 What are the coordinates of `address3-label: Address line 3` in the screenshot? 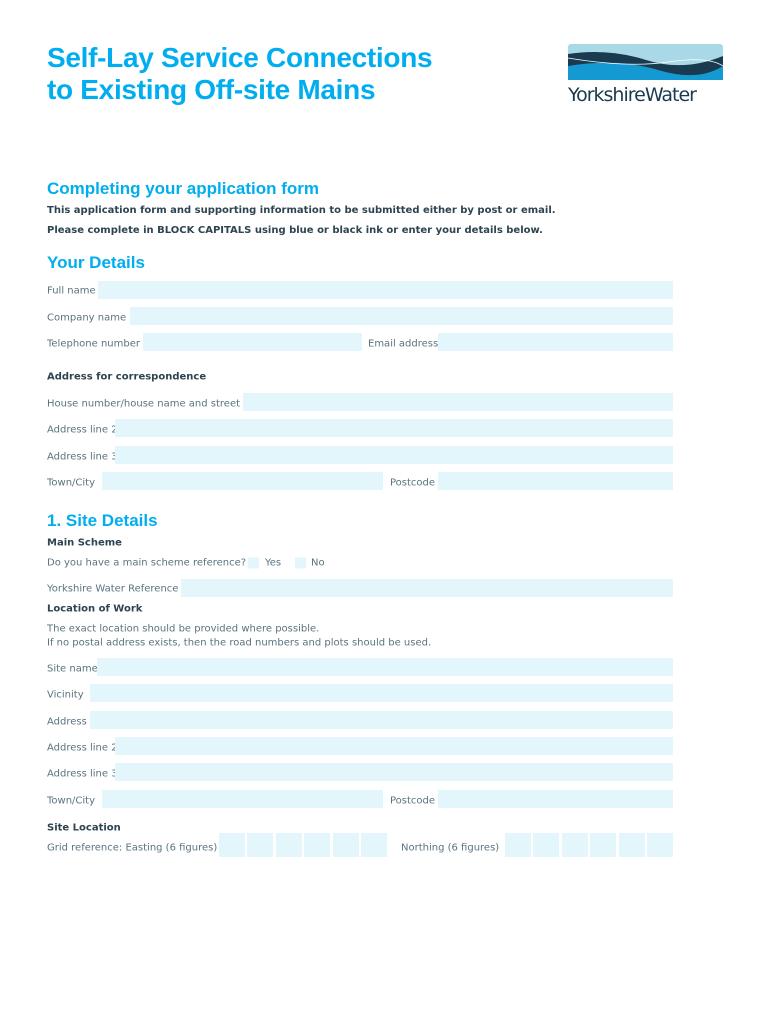 It's located at (82, 457).